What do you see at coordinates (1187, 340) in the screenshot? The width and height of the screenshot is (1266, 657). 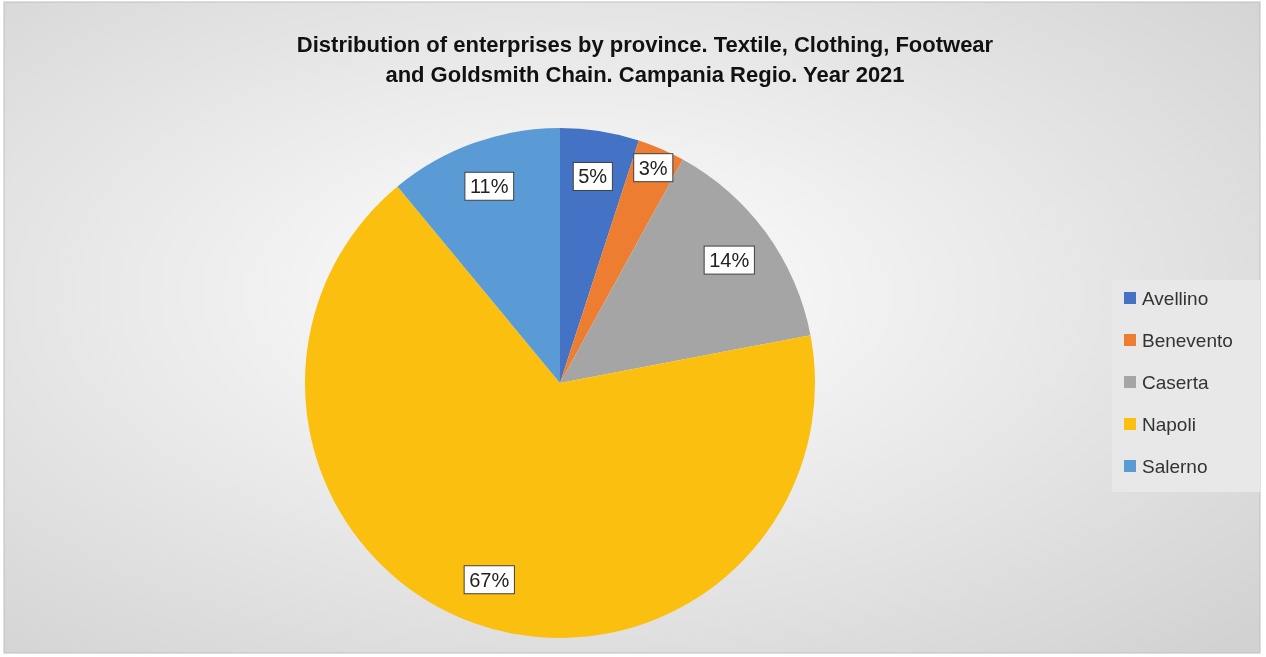 I see `legend-label: Benevento` at bounding box center [1187, 340].